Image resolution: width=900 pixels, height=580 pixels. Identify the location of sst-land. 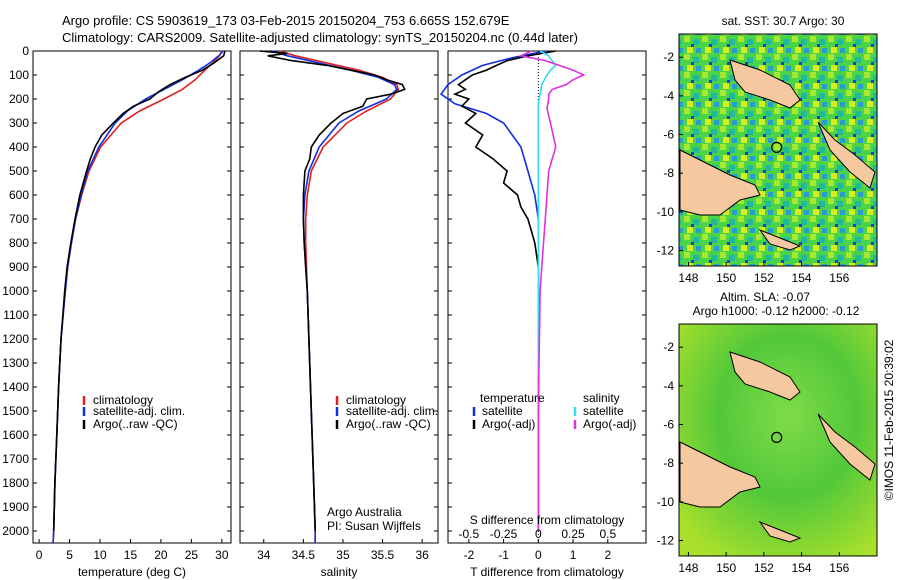
(777, 155).